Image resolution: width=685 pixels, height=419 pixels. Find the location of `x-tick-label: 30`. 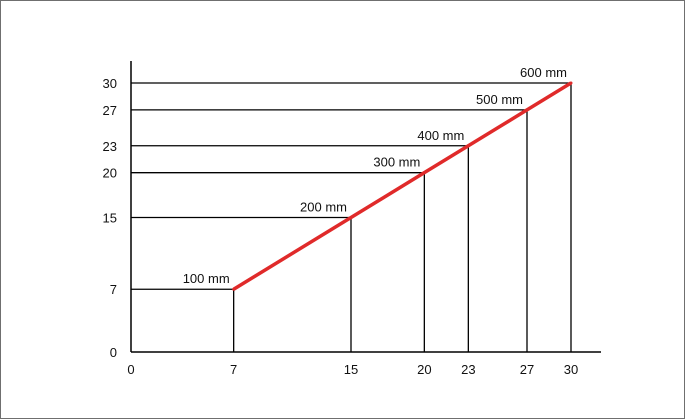

x-tick-label: 30 is located at coordinates (571, 369).